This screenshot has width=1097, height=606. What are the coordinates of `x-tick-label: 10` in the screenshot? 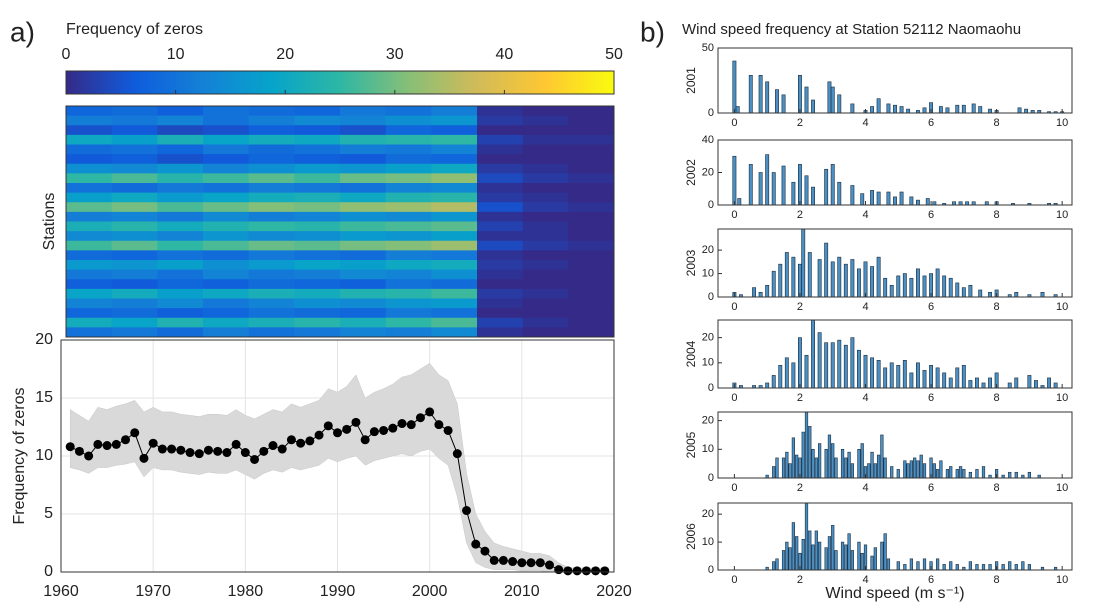 It's located at (1062, 488).